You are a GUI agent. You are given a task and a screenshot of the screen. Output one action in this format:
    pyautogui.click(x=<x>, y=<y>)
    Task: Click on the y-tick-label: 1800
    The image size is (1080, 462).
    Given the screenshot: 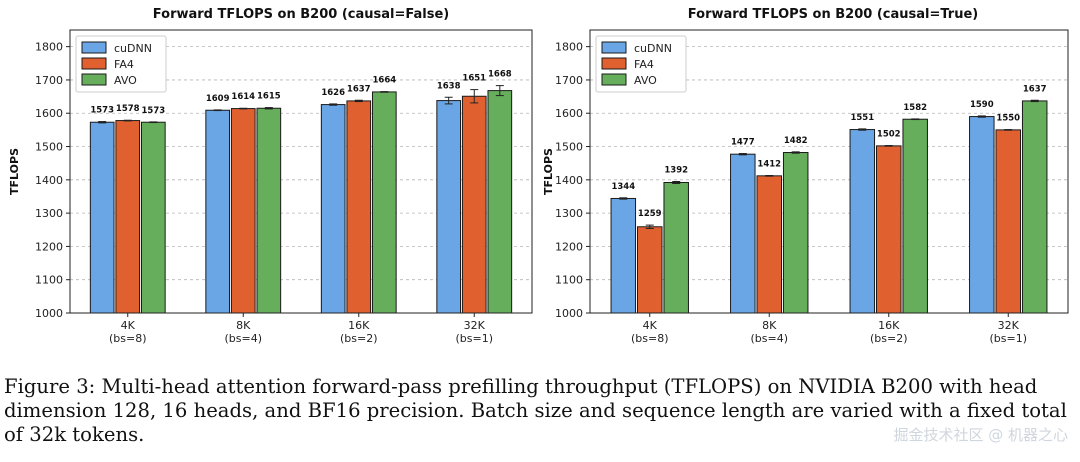 What is the action you would take?
    pyautogui.click(x=569, y=47)
    